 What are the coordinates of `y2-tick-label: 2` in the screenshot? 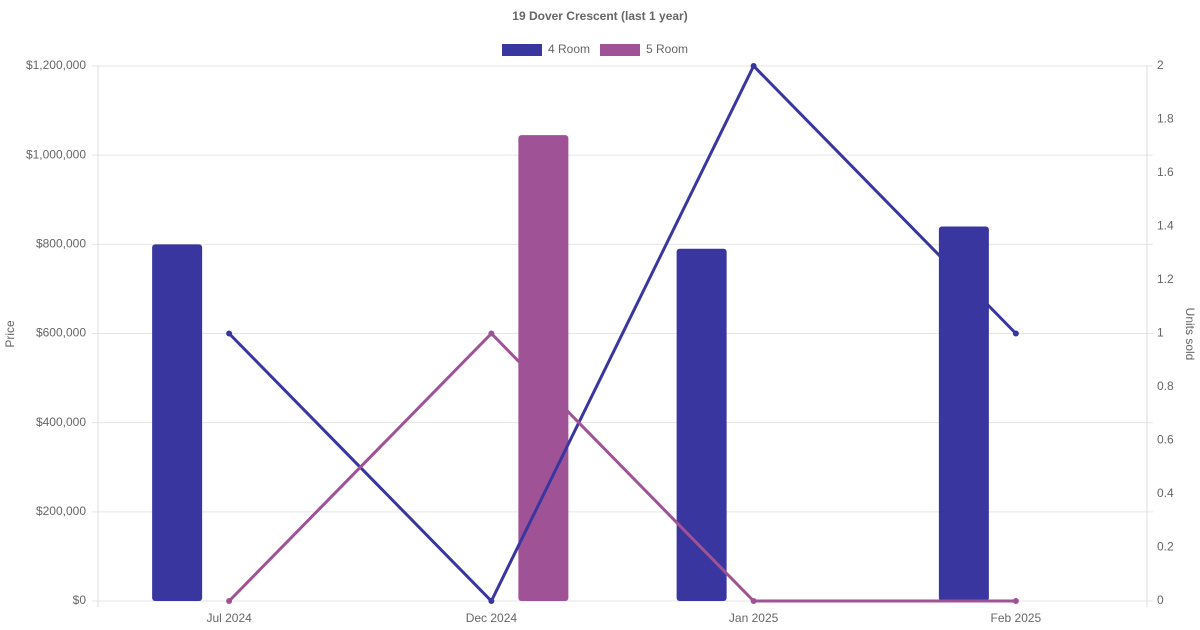 It's located at (1160, 65).